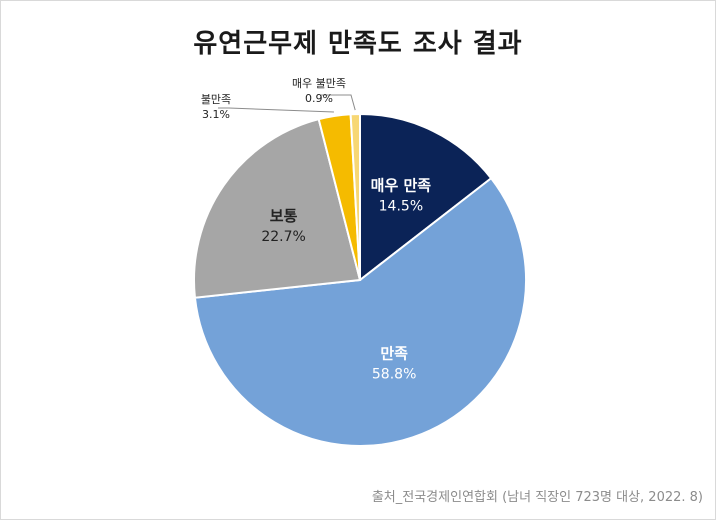 This screenshot has width=716, height=521. I want to click on callout-line-불만족, so click(276, 110).